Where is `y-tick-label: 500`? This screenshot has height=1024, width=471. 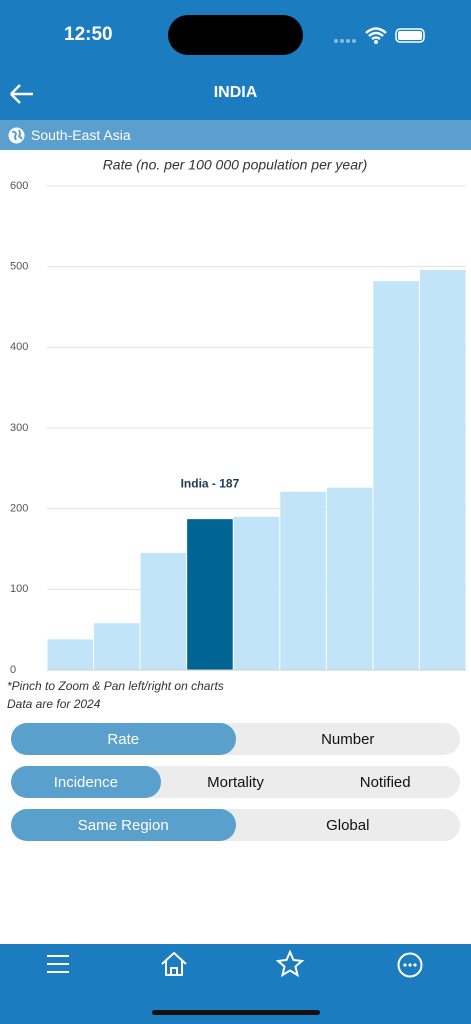 y-tick-label: 500 is located at coordinates (19, 267).